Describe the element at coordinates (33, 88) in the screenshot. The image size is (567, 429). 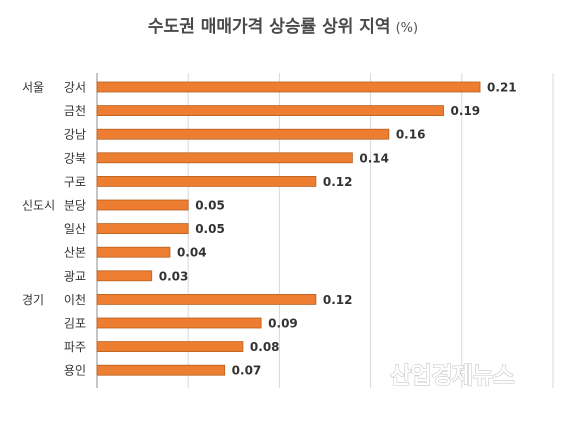
I see `group-label: 서울` at that location.